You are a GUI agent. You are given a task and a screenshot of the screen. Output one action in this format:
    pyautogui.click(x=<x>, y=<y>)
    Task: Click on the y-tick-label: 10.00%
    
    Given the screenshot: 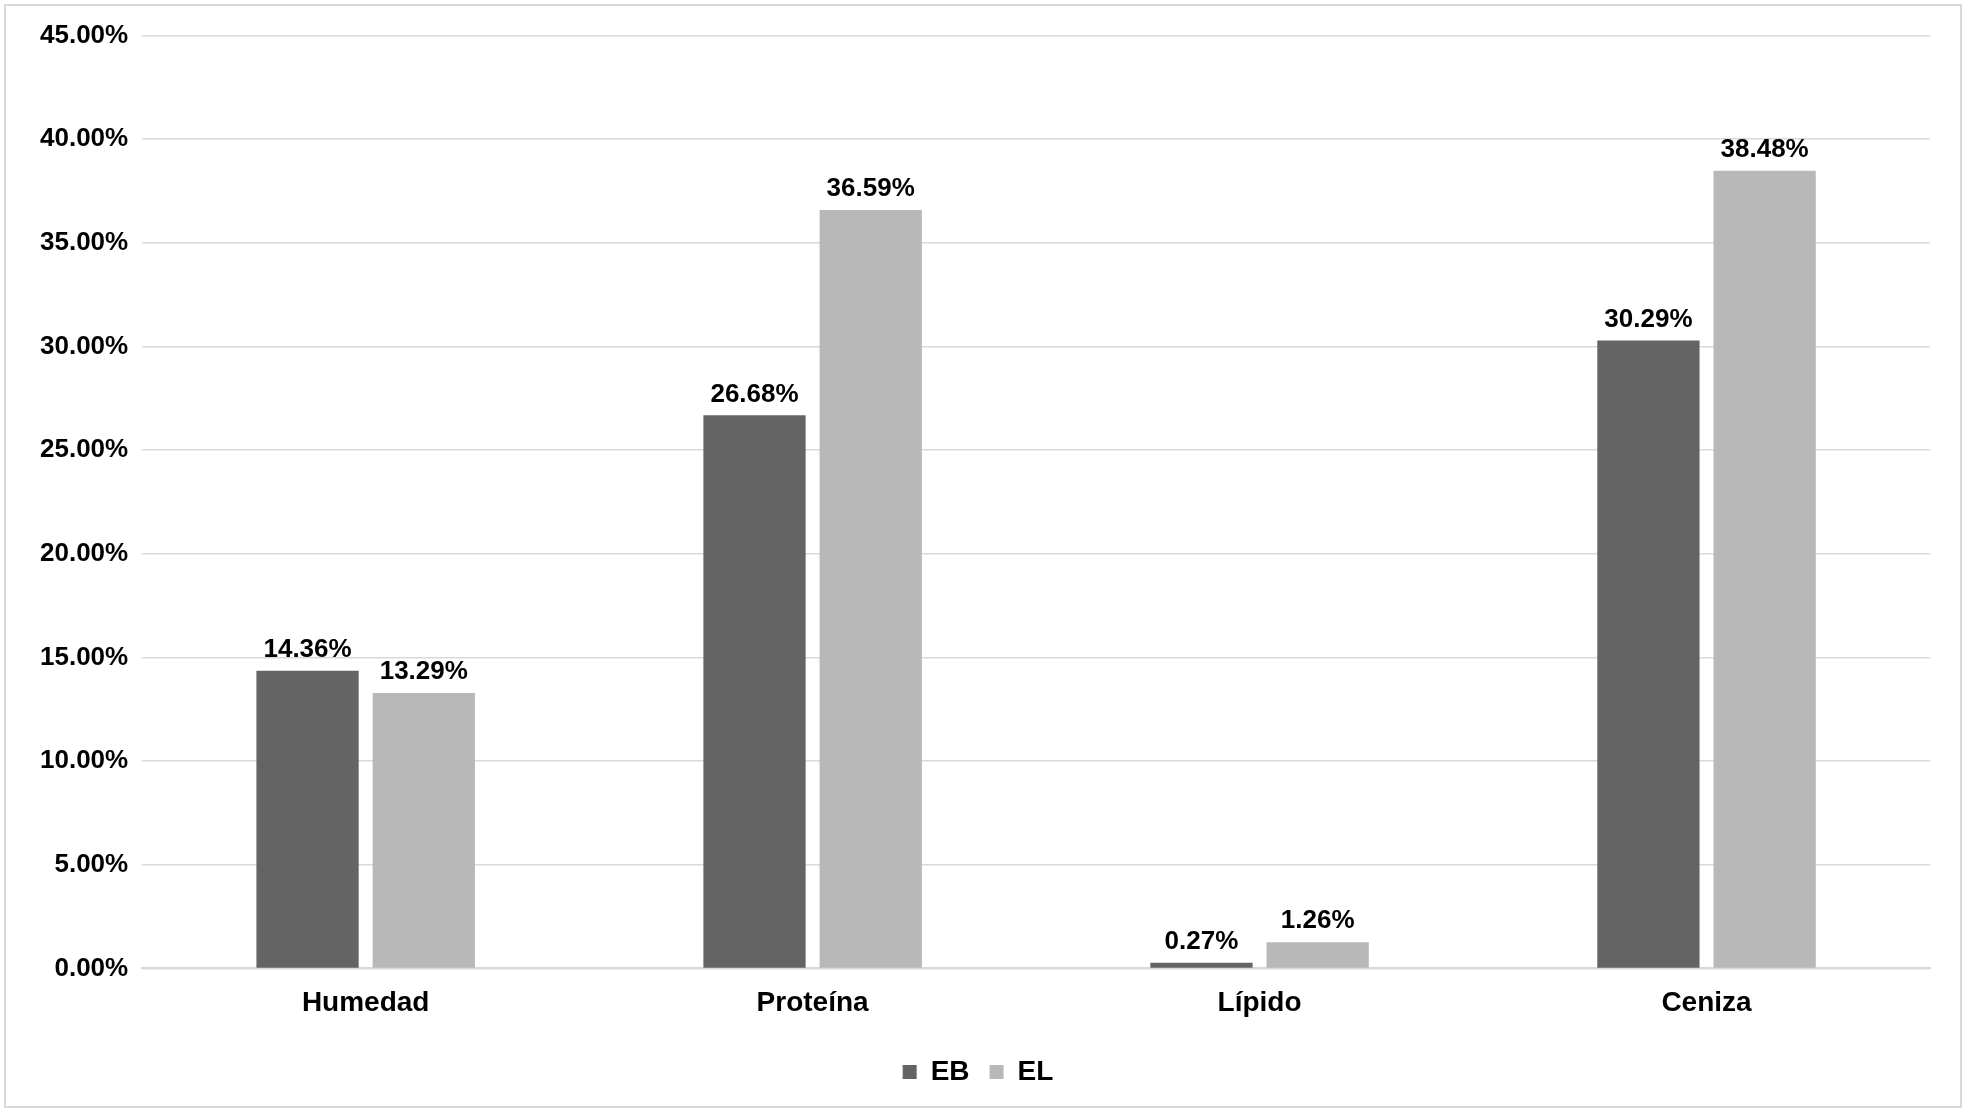 What is the action you would take?
    pyautogui.click(x=84, y=759)
    